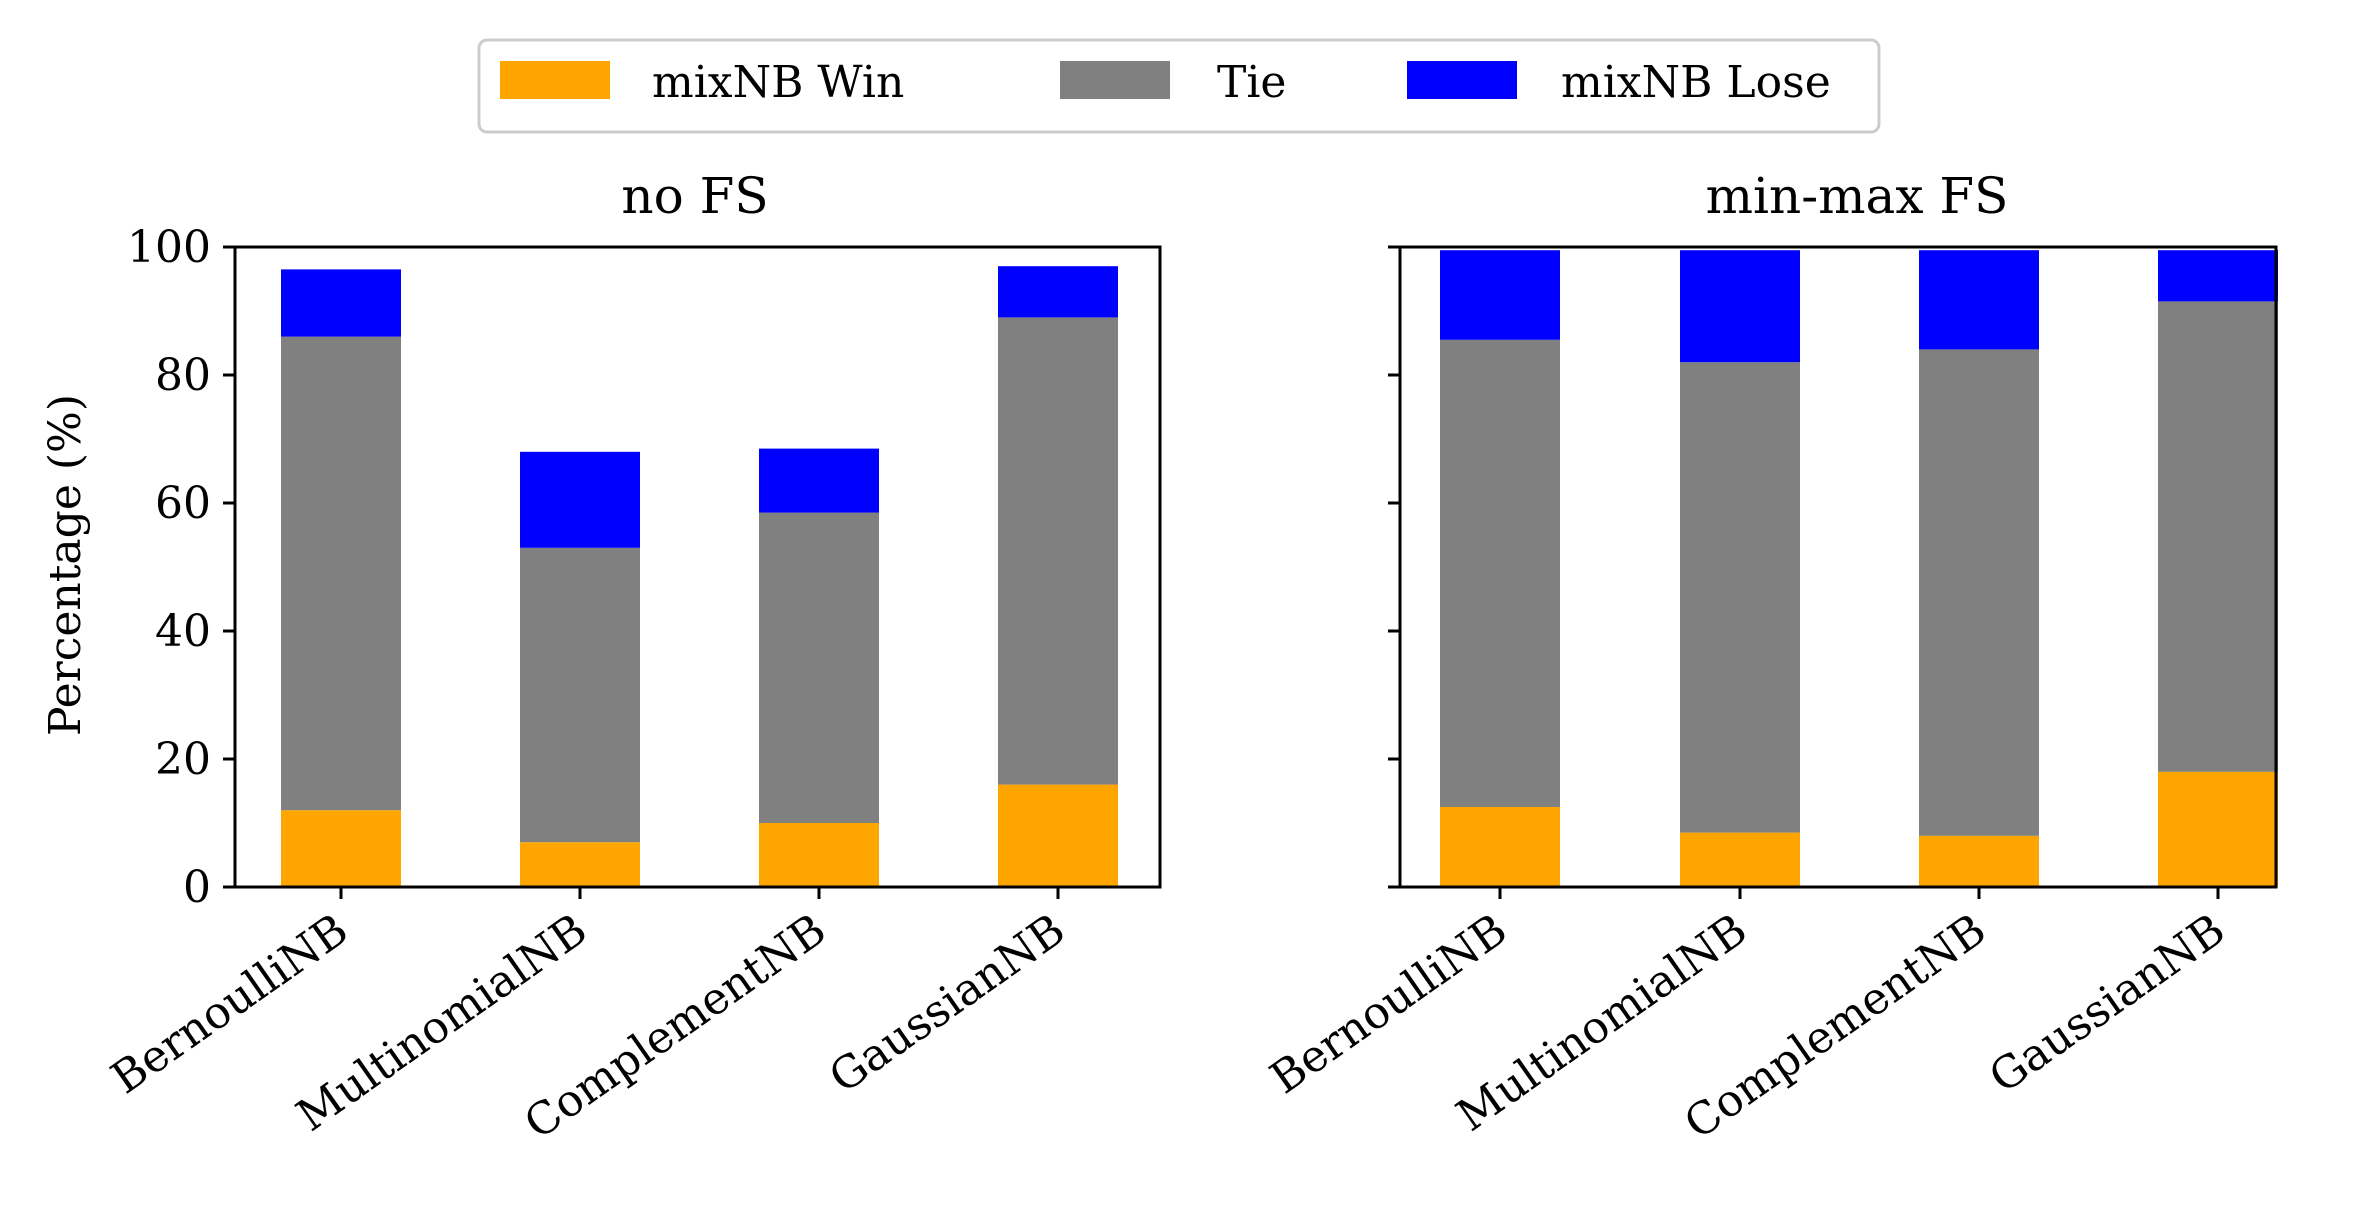 This screenshot has height=1228, width=2360. I want to click on legend-frame, so click(1179, 86).